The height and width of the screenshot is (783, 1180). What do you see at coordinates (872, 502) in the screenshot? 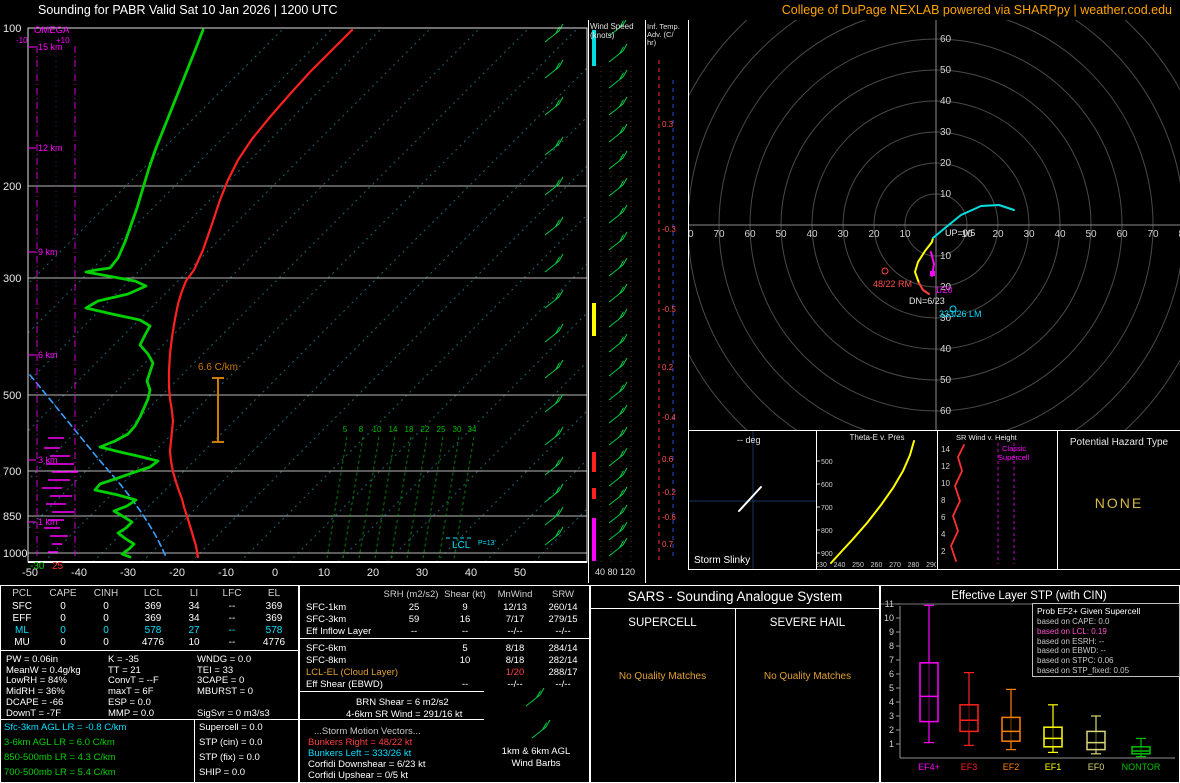
I see `thetae-curve` at bounding box center [872, 502].